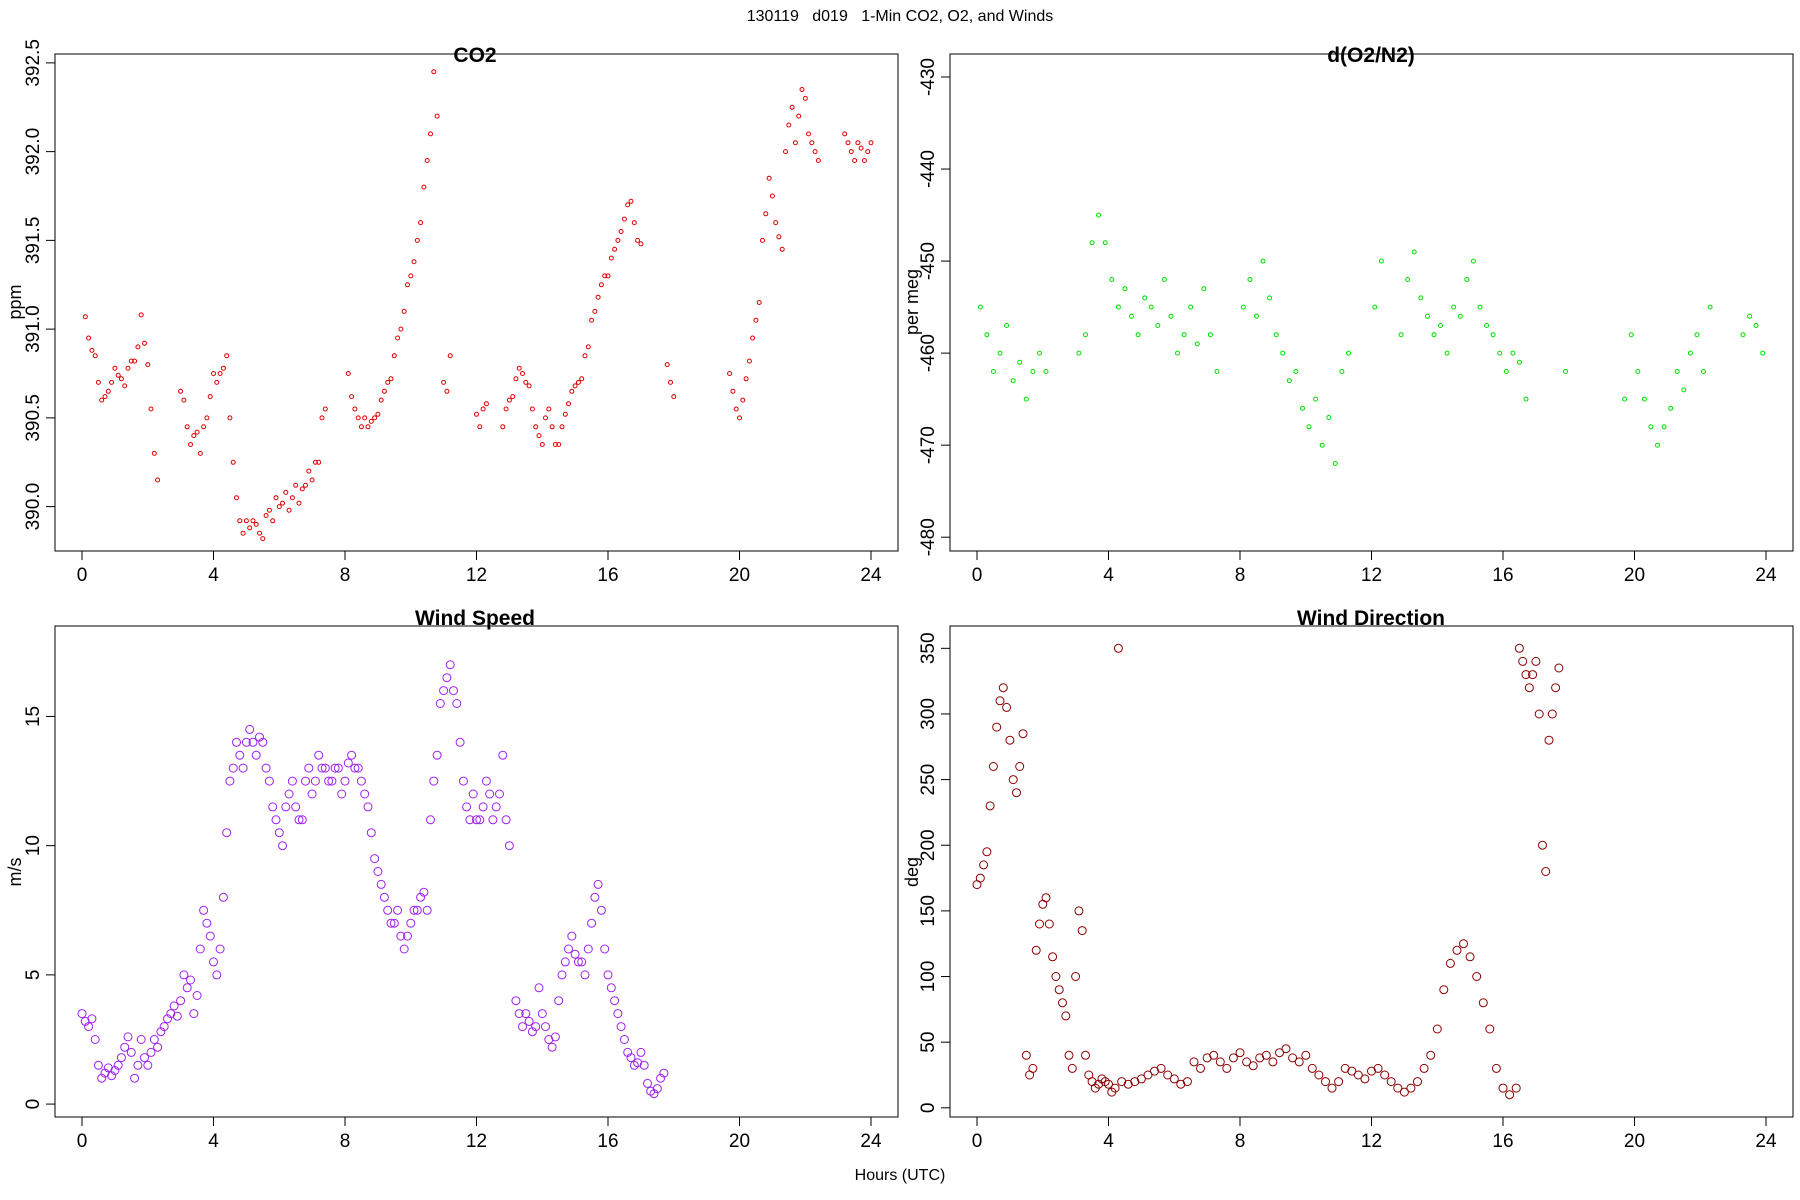 This screenshot has width=1800, height=1200. Describe the element at coordinates (1108, 575) in the screenshot. I see `o2n2-xtick-label: 4` at that location.